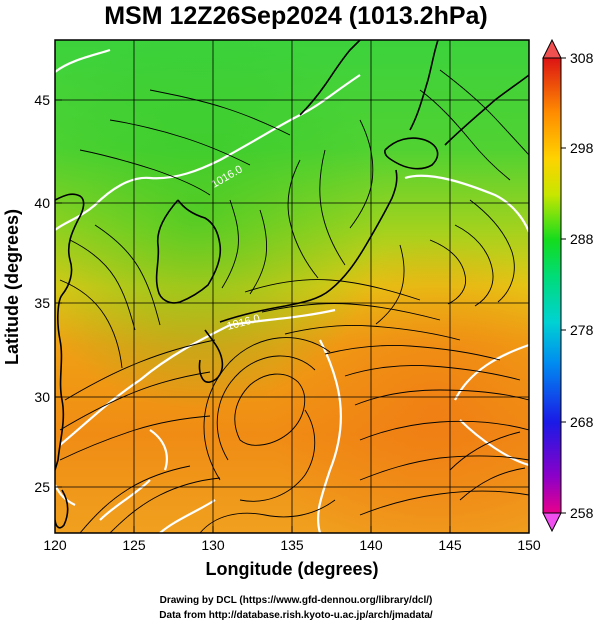 The width and height of the screenshot is (599, 625). I want to click on x-tick-label: 130, so click(213, 545).